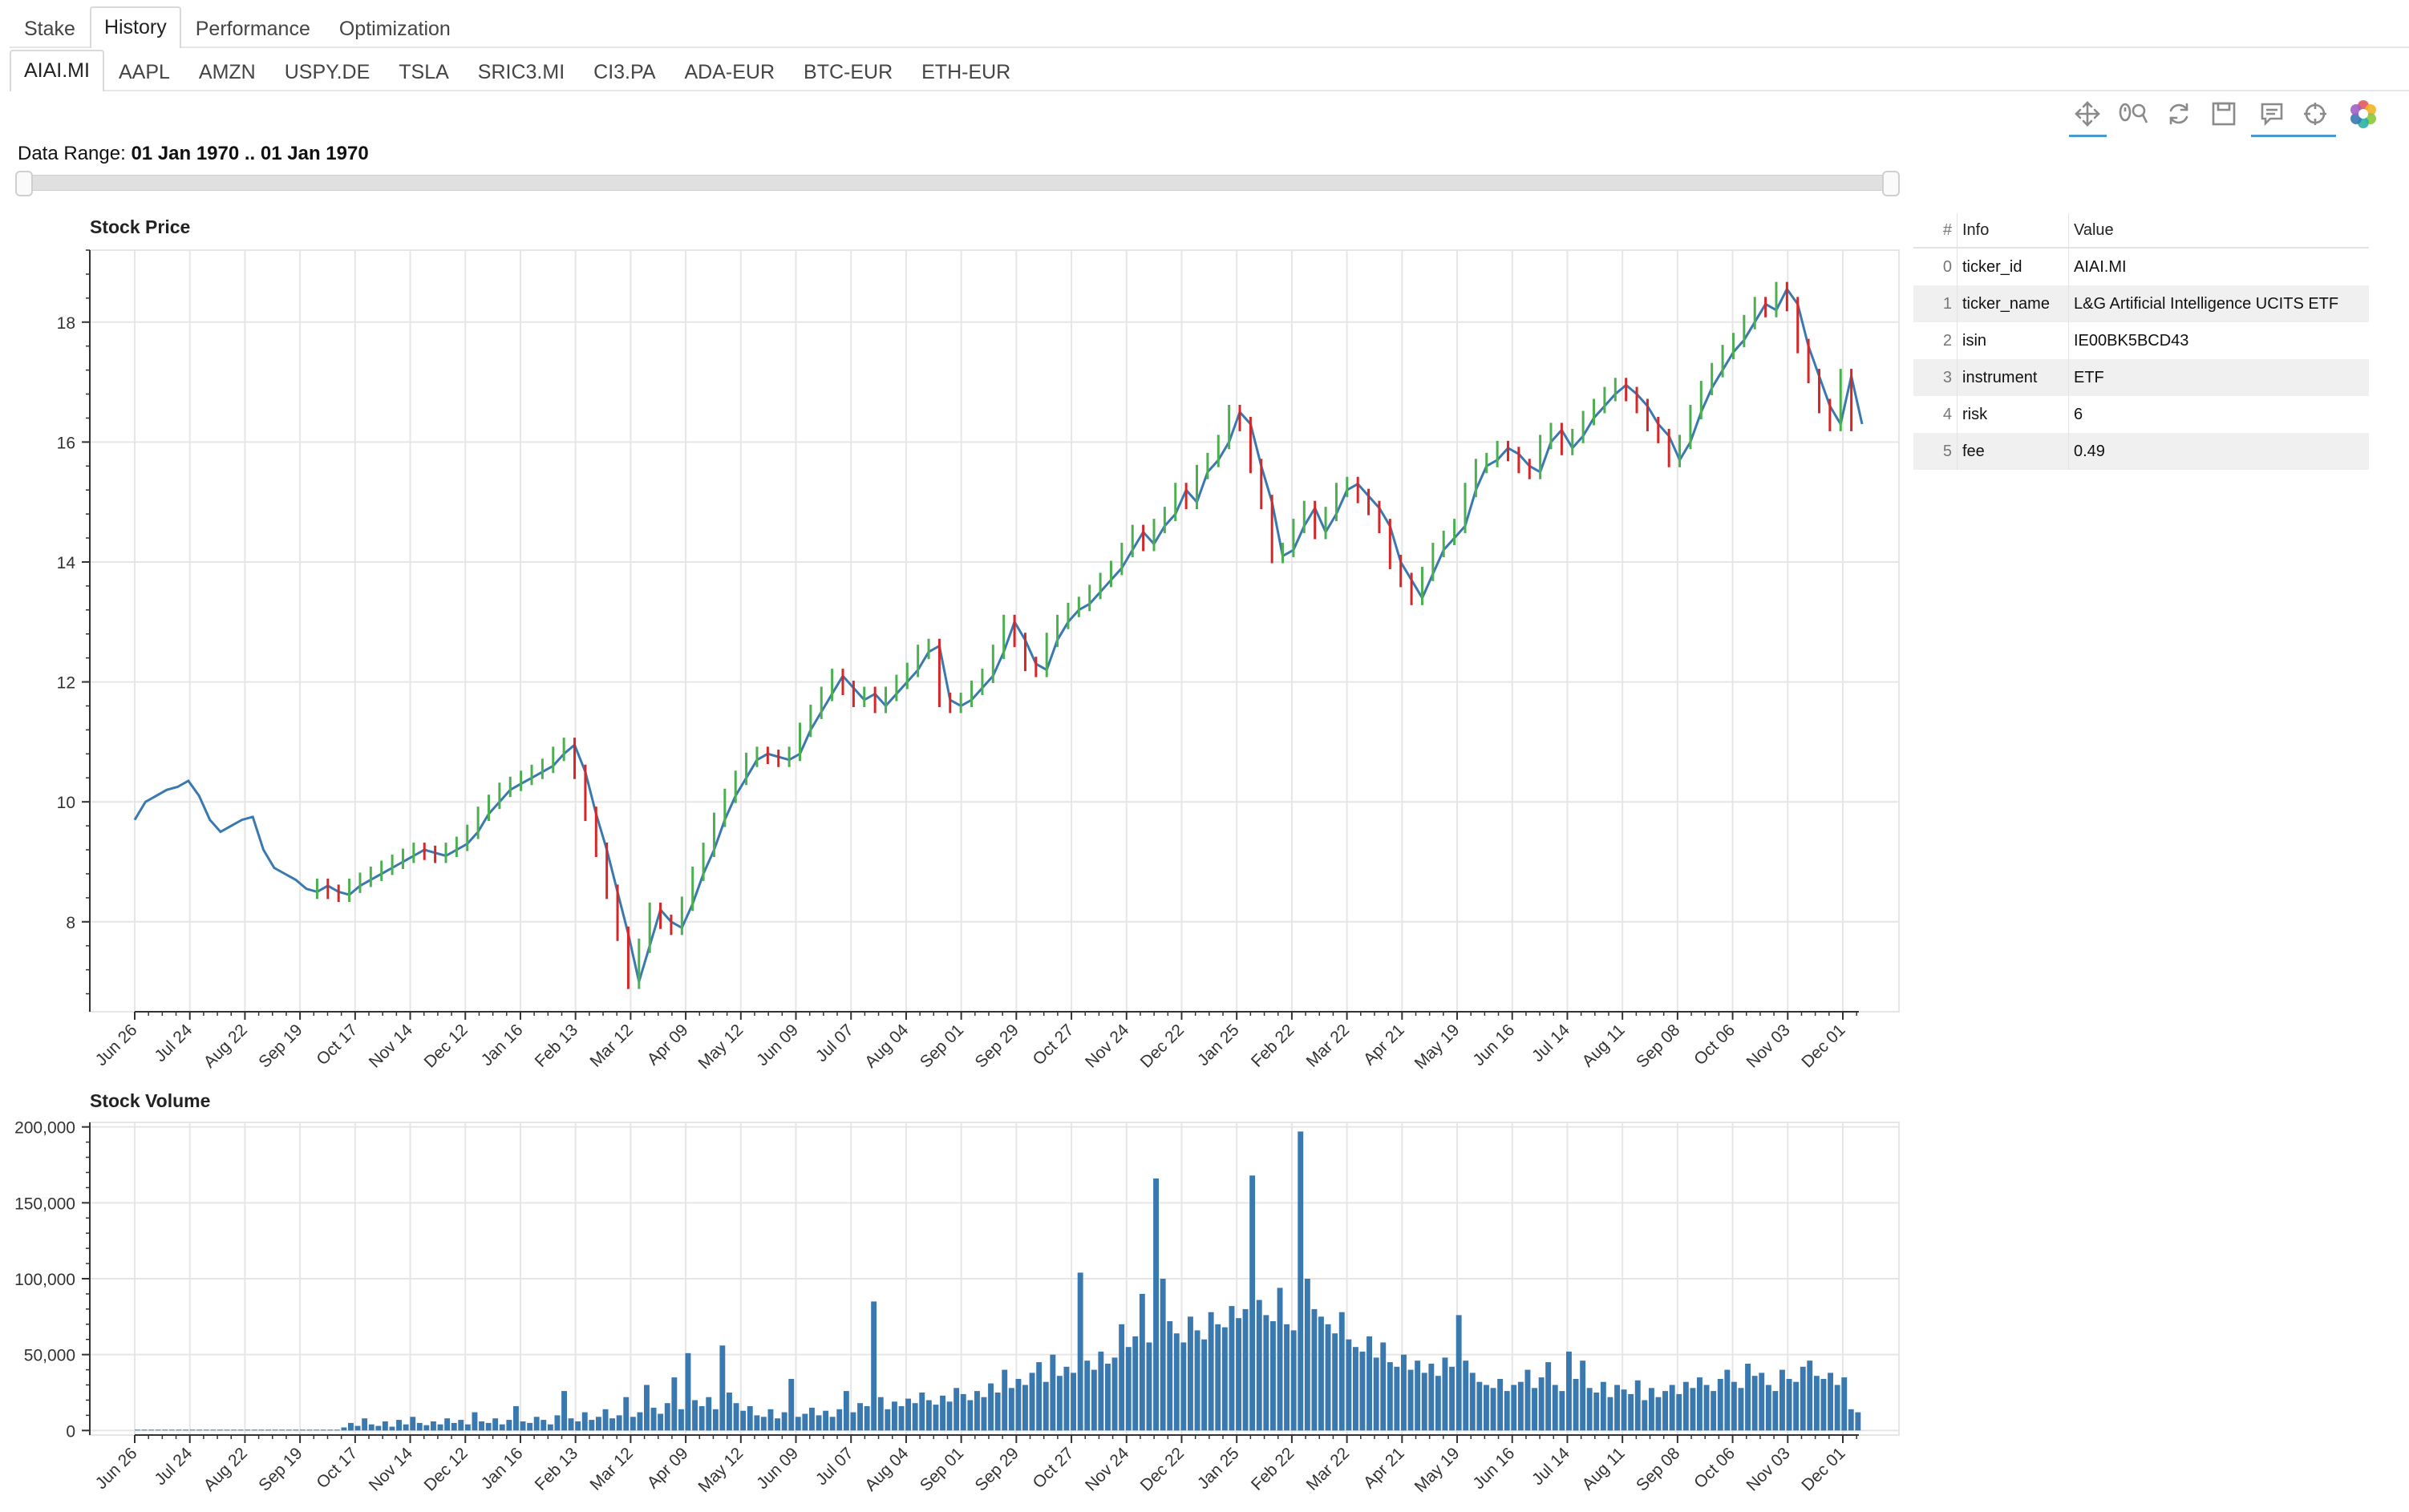 The height and width of the screenshot is (1512, 2409). What do you see at coordinates (720, 1470) in the screenshot?
I see `volume-xtick-label: May 12` at bounding box center [720, 1470].